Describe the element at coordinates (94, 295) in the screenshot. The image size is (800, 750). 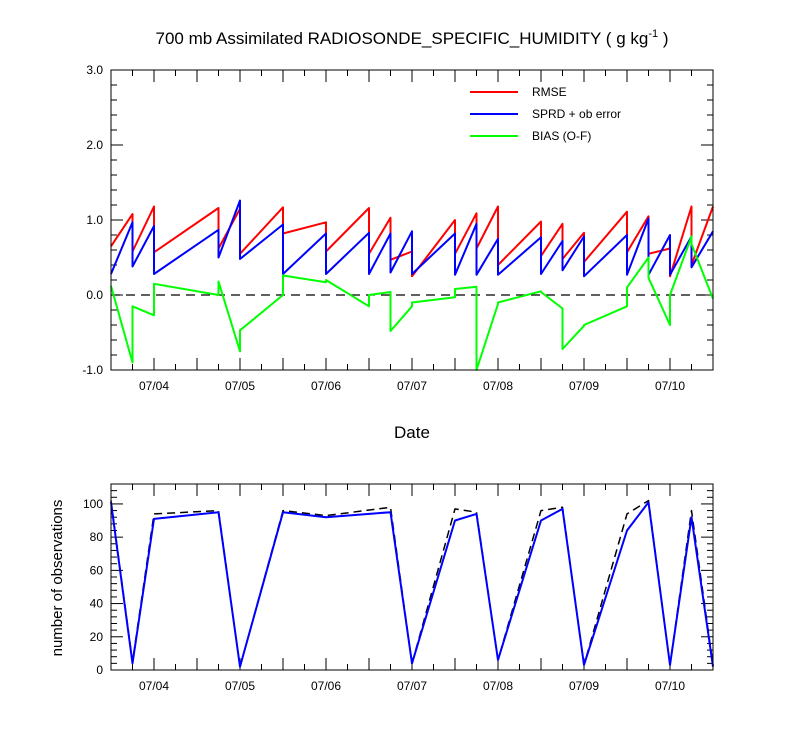
I see `y-tick-label: 0.0` at that location.